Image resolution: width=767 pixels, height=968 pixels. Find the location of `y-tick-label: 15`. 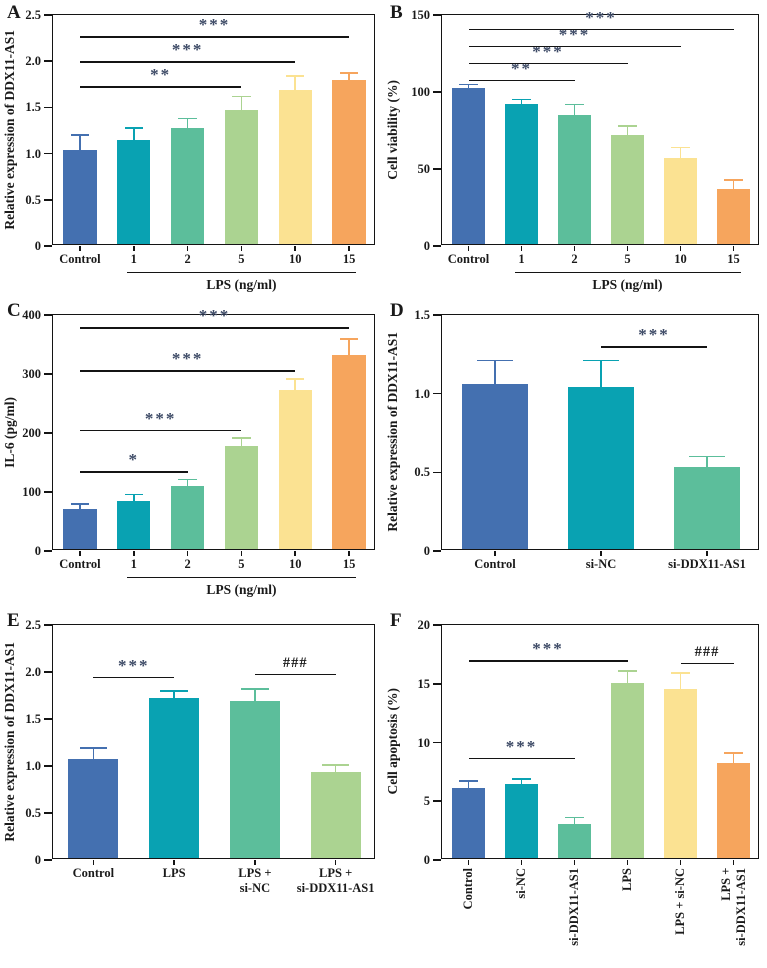

y-tick-label: 15 is located at coordinates (424, 683).